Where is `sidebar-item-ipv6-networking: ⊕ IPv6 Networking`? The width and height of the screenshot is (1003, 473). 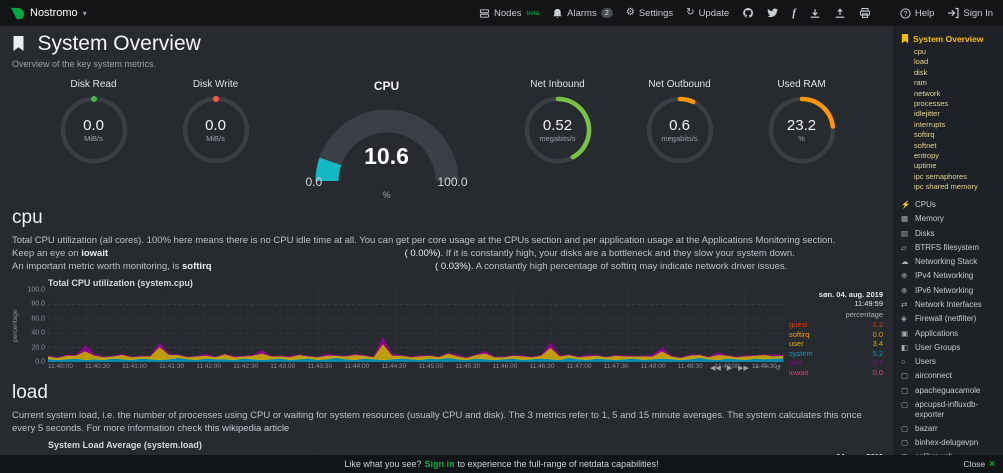
sidebar-item-ipv6-networking: ⊕ IPv6 Networking is located at coordinates (950, 290).